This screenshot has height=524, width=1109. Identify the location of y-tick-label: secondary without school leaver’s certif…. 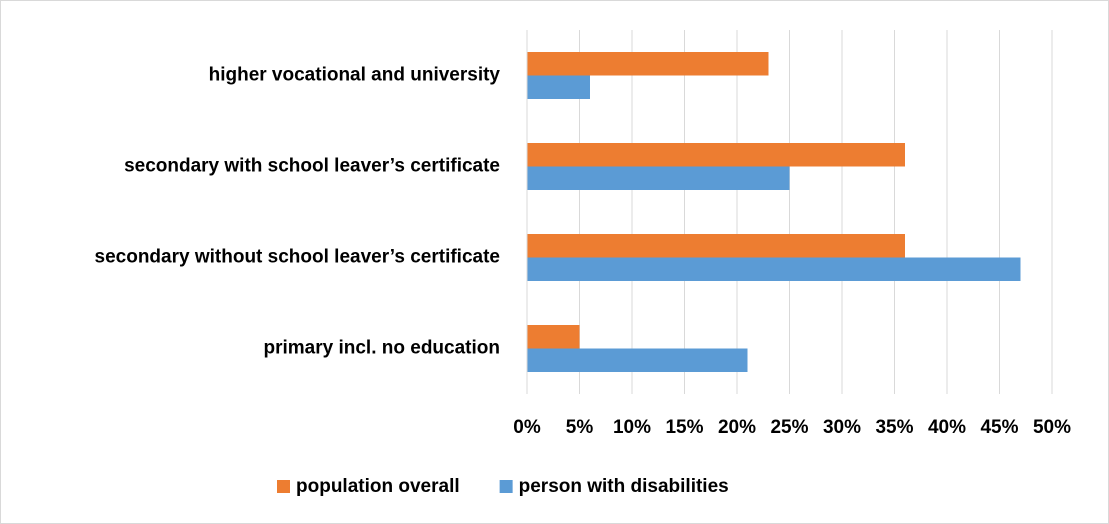
(297, 257).